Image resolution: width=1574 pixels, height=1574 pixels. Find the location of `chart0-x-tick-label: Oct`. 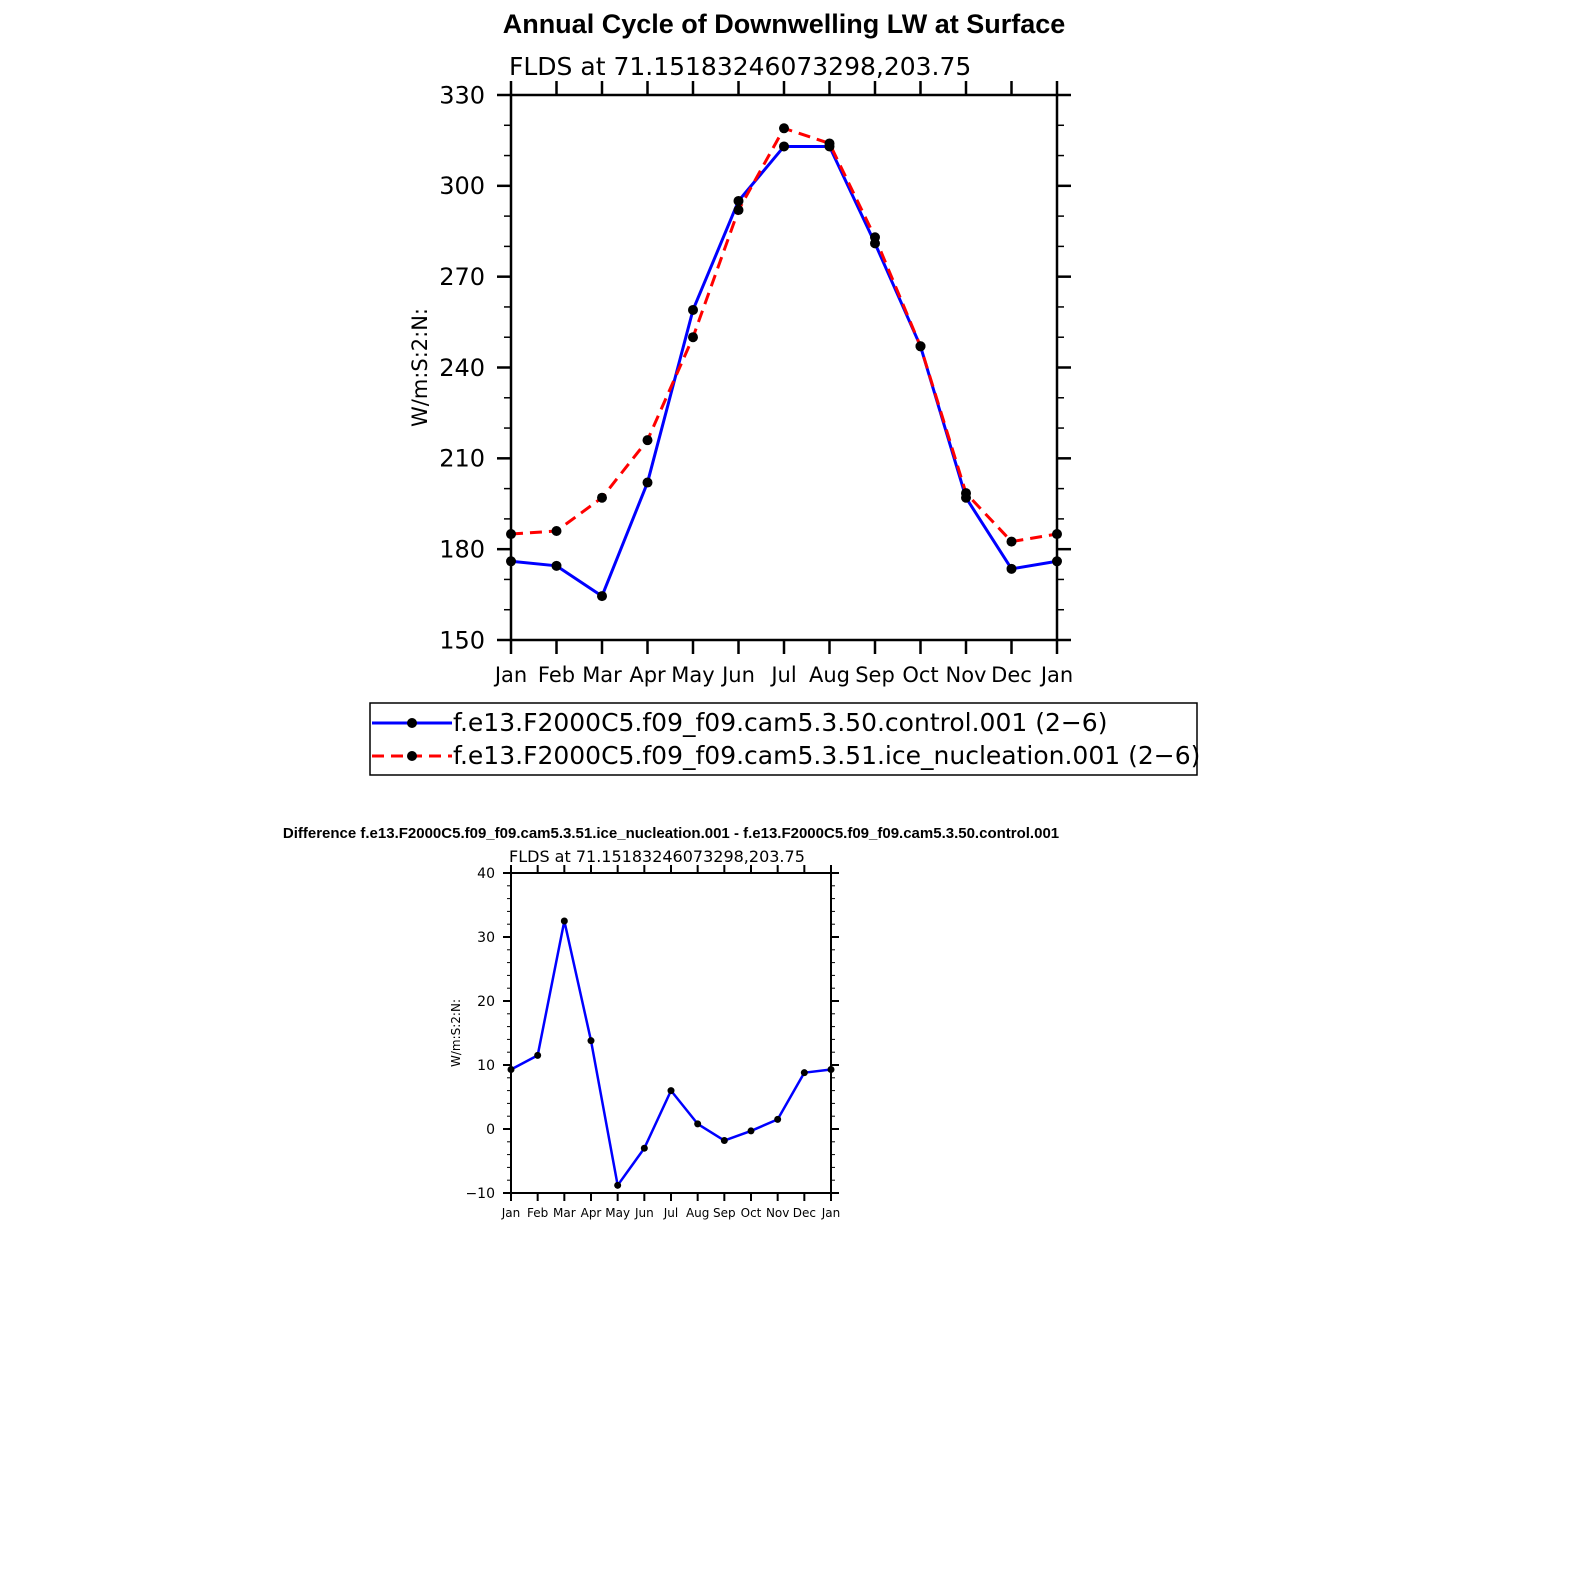

chart0-x-tick-label: Oct is located at coordinates (920, 675).